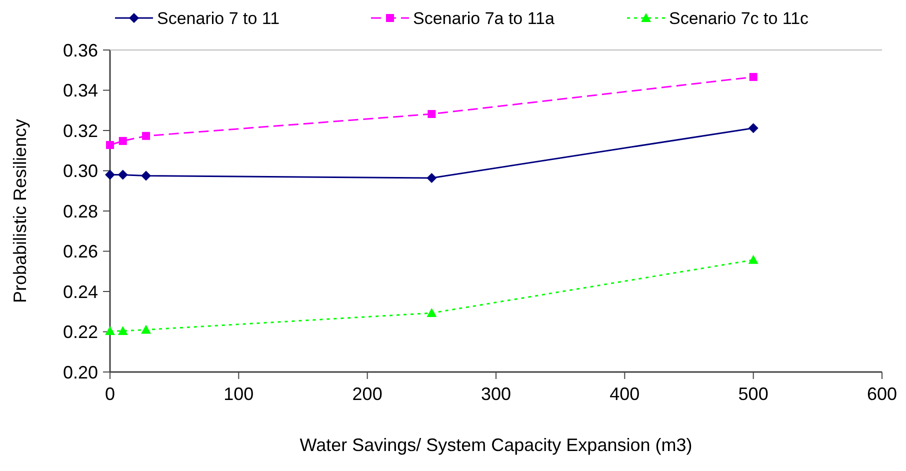  I want to click on x-tick-label: 200, so click(367, 394).